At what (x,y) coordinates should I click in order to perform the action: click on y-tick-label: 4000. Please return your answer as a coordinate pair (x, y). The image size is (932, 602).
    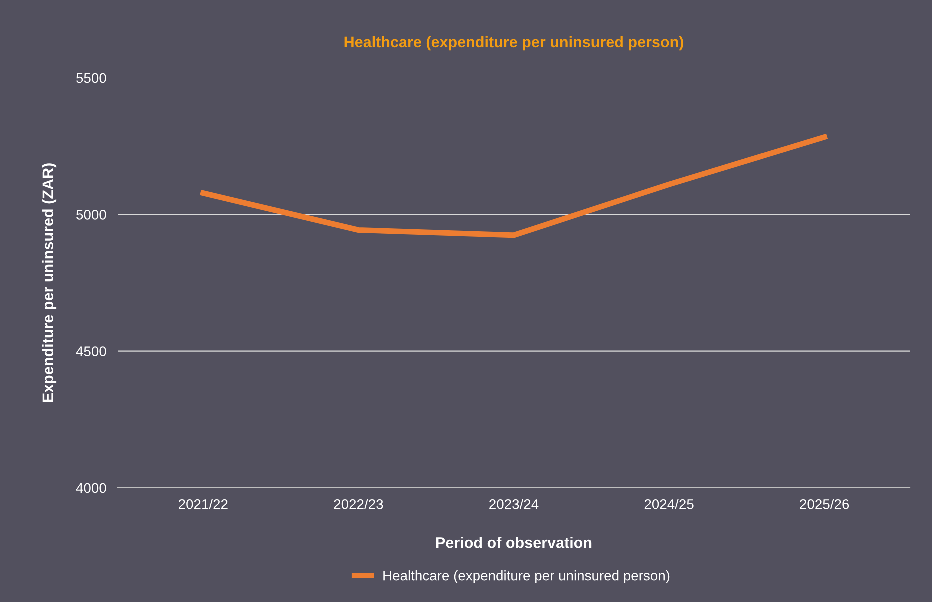
    Looking at the image, I should click on (91, 488).